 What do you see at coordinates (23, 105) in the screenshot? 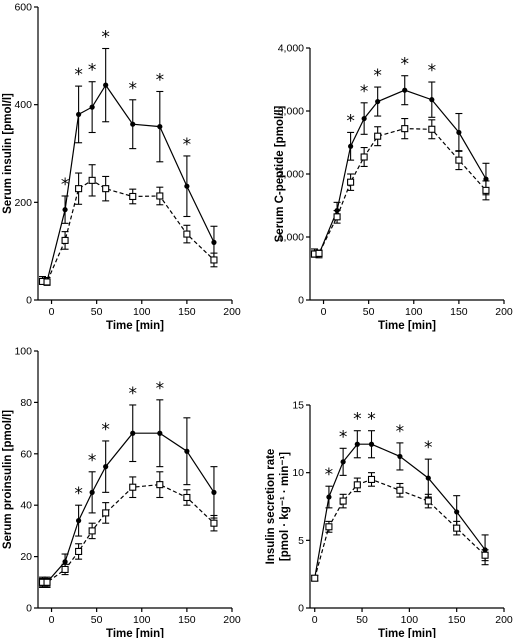
I see `y-tick-label: 400` at bounding box center [23, 105].